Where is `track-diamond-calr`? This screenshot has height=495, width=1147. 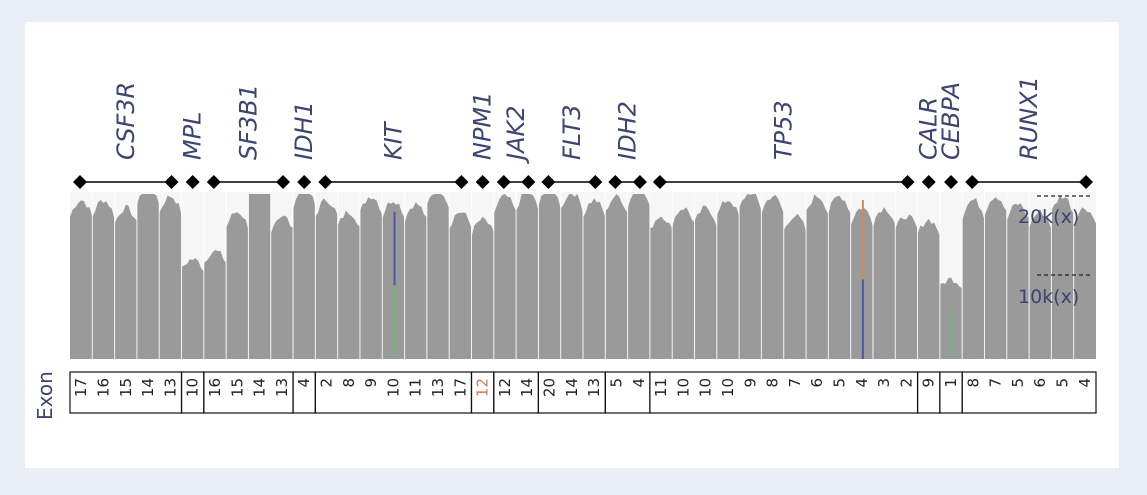
track-diamond-calr is located at coordinates (928, 182).